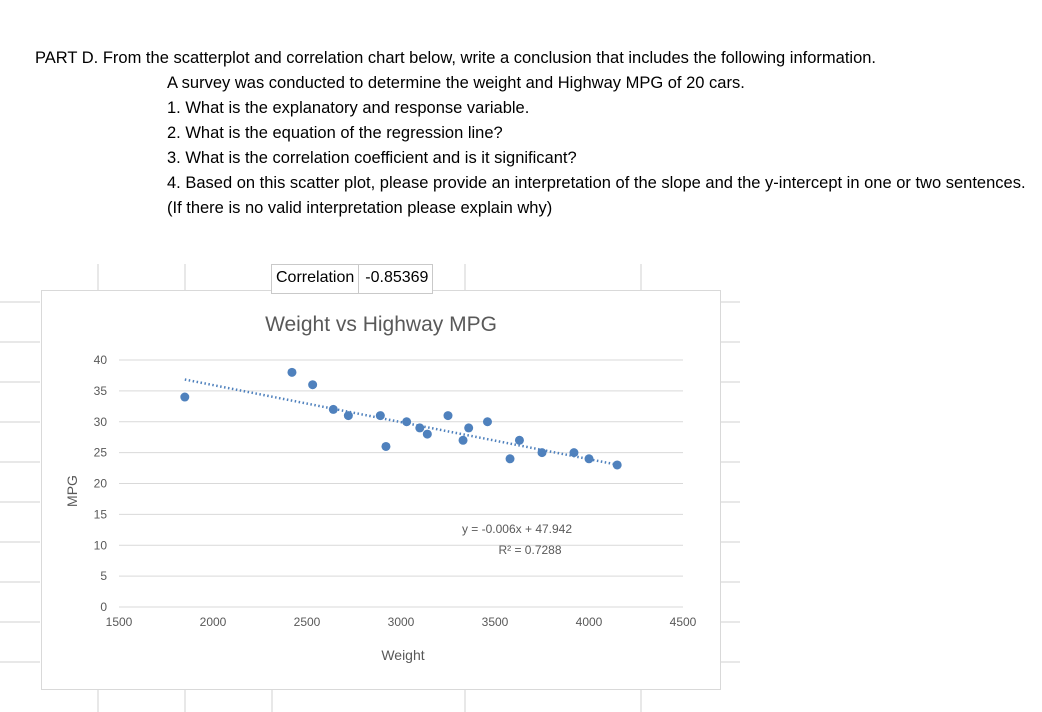  What do you see at coordinates (101, 360) in the screenshot?
I see `y-tick-label: 40` at bounding box center [101, 360].